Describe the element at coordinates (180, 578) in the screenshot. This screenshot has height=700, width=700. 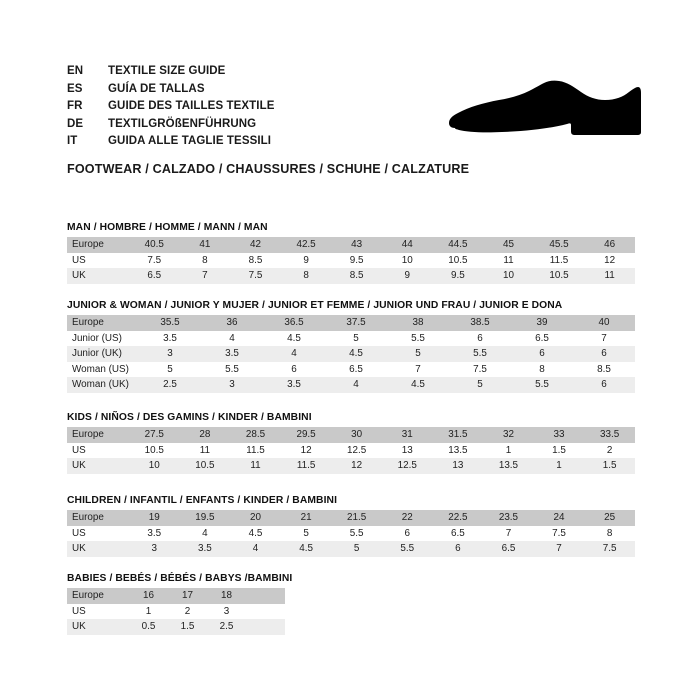
I see `section-title-babies: BABIES / BEBÉS / BÉBÉS / BABYS /BAMBINI` at that location.